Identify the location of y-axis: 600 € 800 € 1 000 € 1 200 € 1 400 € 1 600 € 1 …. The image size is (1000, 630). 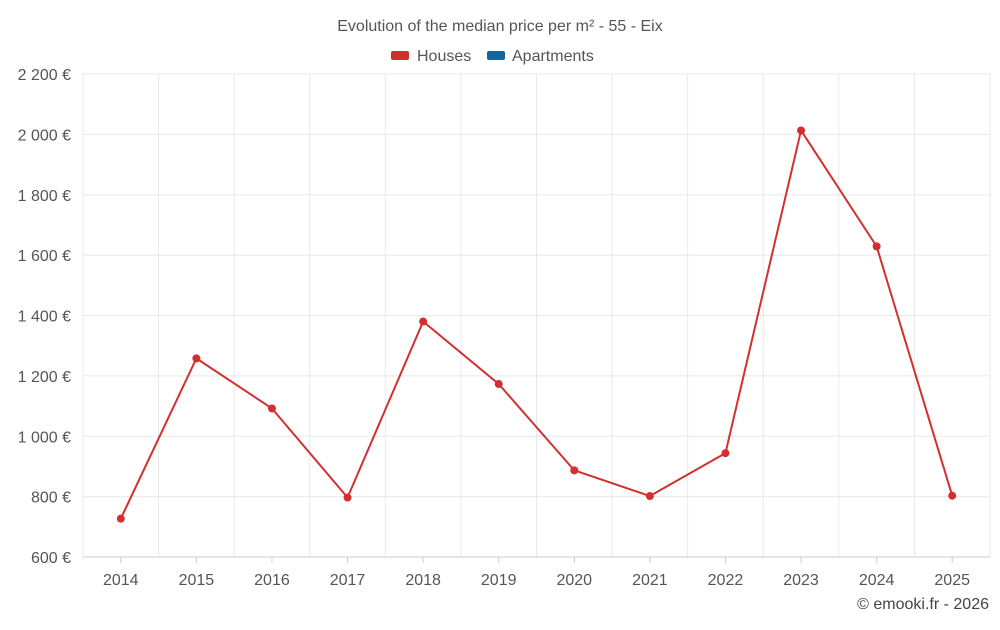
(44, 317).